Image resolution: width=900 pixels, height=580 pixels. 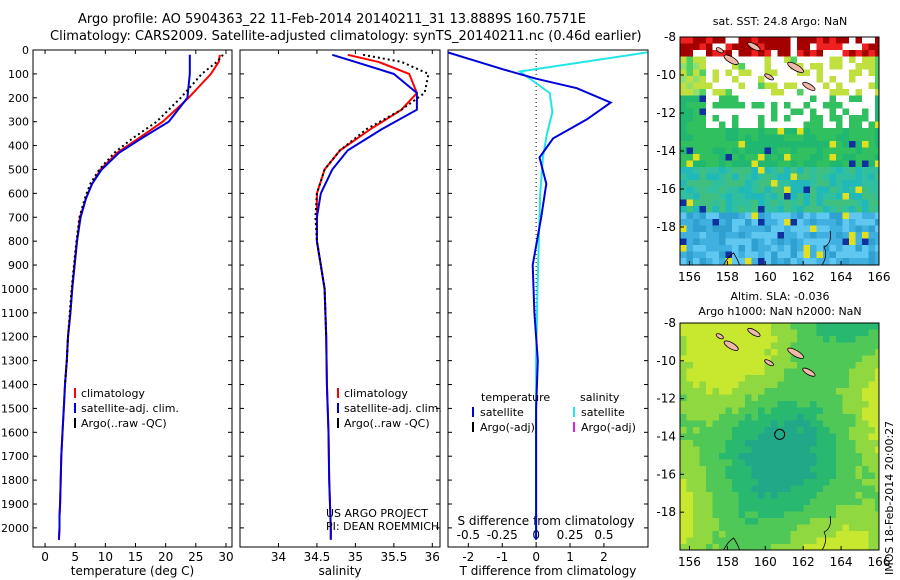 What do you see at coordinates (841, 277) in the screenshot?
I see `sst-xtick-label: 164` at bounding box center [841, 277].